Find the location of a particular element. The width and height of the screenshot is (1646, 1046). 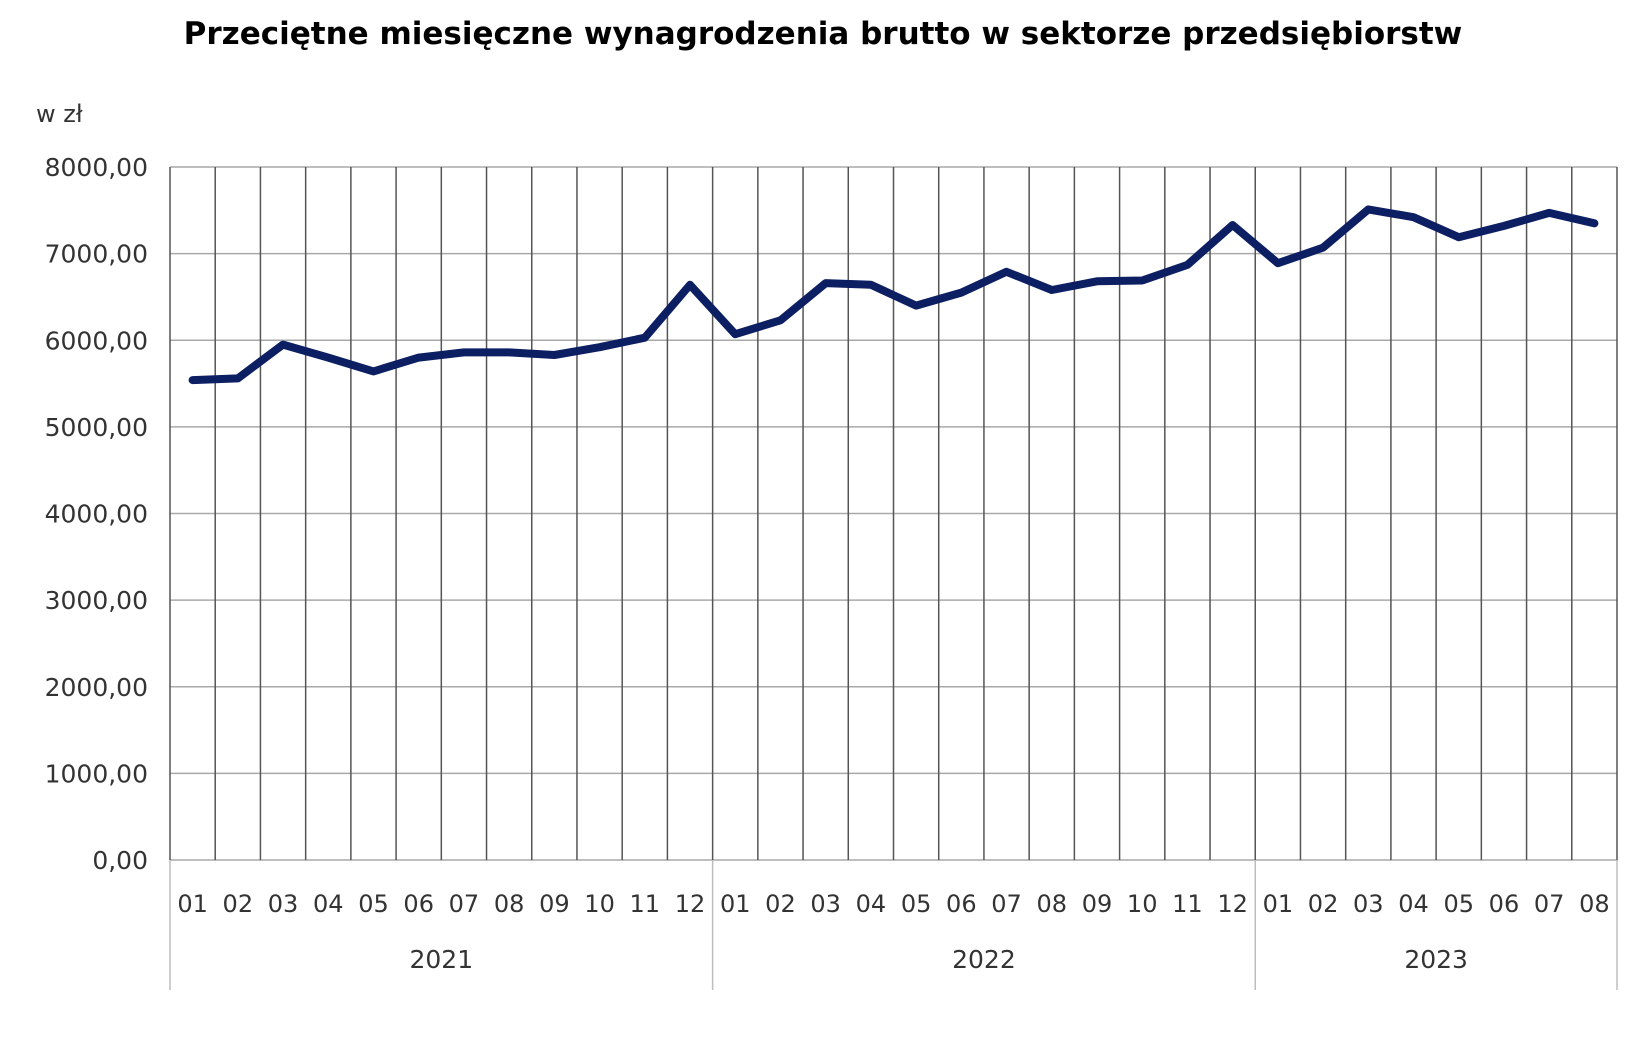

x-tick-label-year: 2022 is located at coordinates (984, 959).